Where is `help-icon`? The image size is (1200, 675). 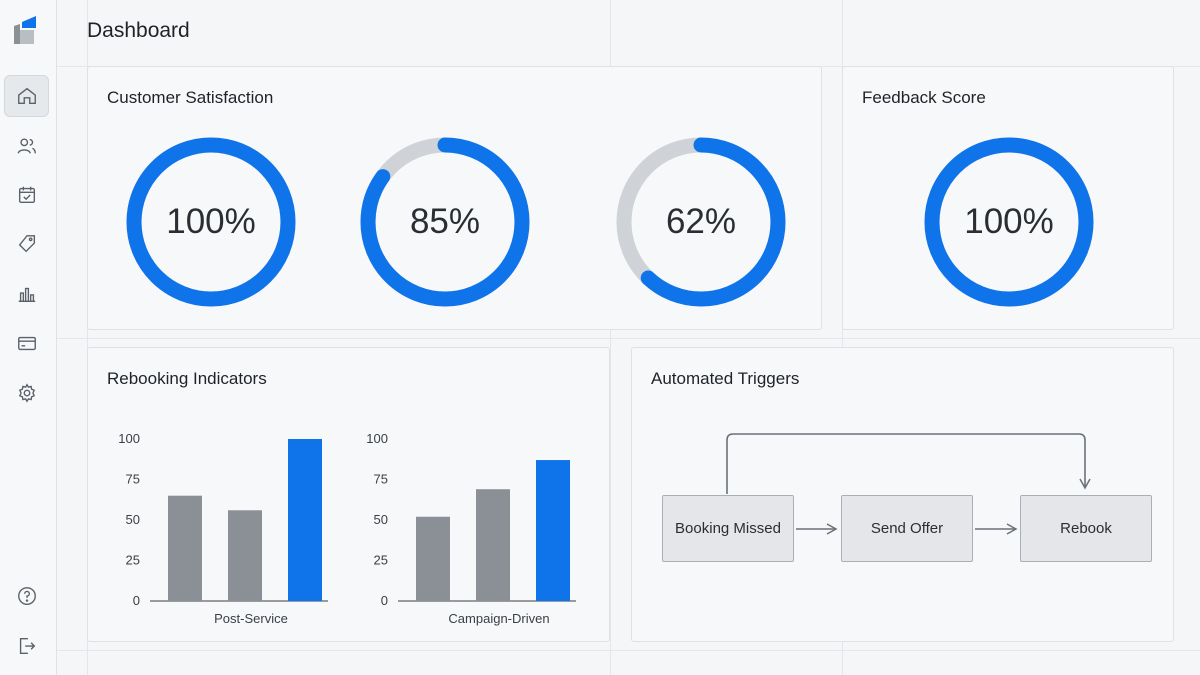
help-icon is located at coordinates (26, 596).